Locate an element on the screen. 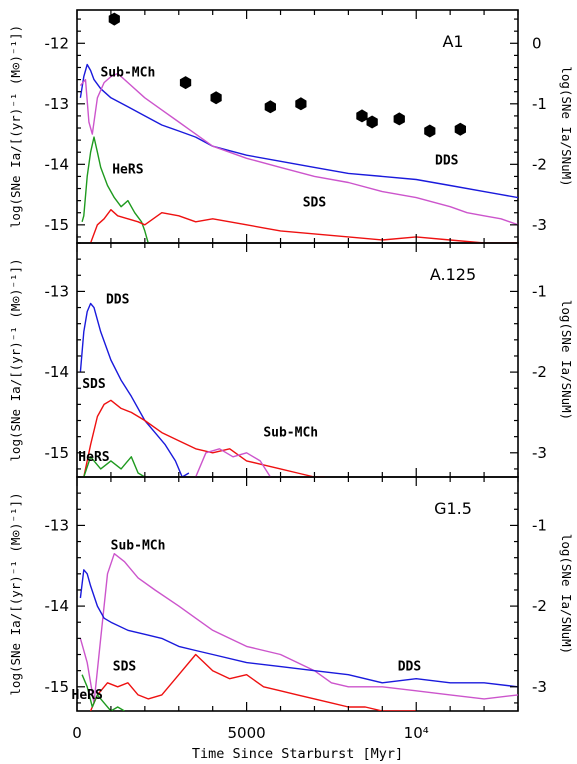 Image resolution: width=577 pixels, height=764 pixels. xtick-label: 10⁴ is located at coordinates (416, 733).